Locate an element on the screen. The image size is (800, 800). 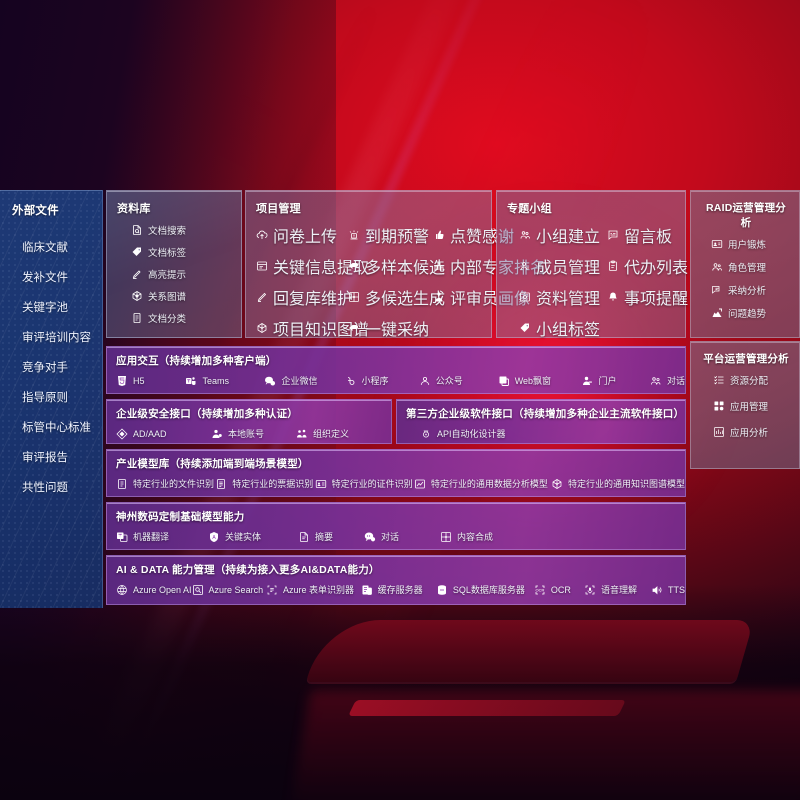
aidata-item-ocr: OCR OCR is located at coordinates (559, 590).